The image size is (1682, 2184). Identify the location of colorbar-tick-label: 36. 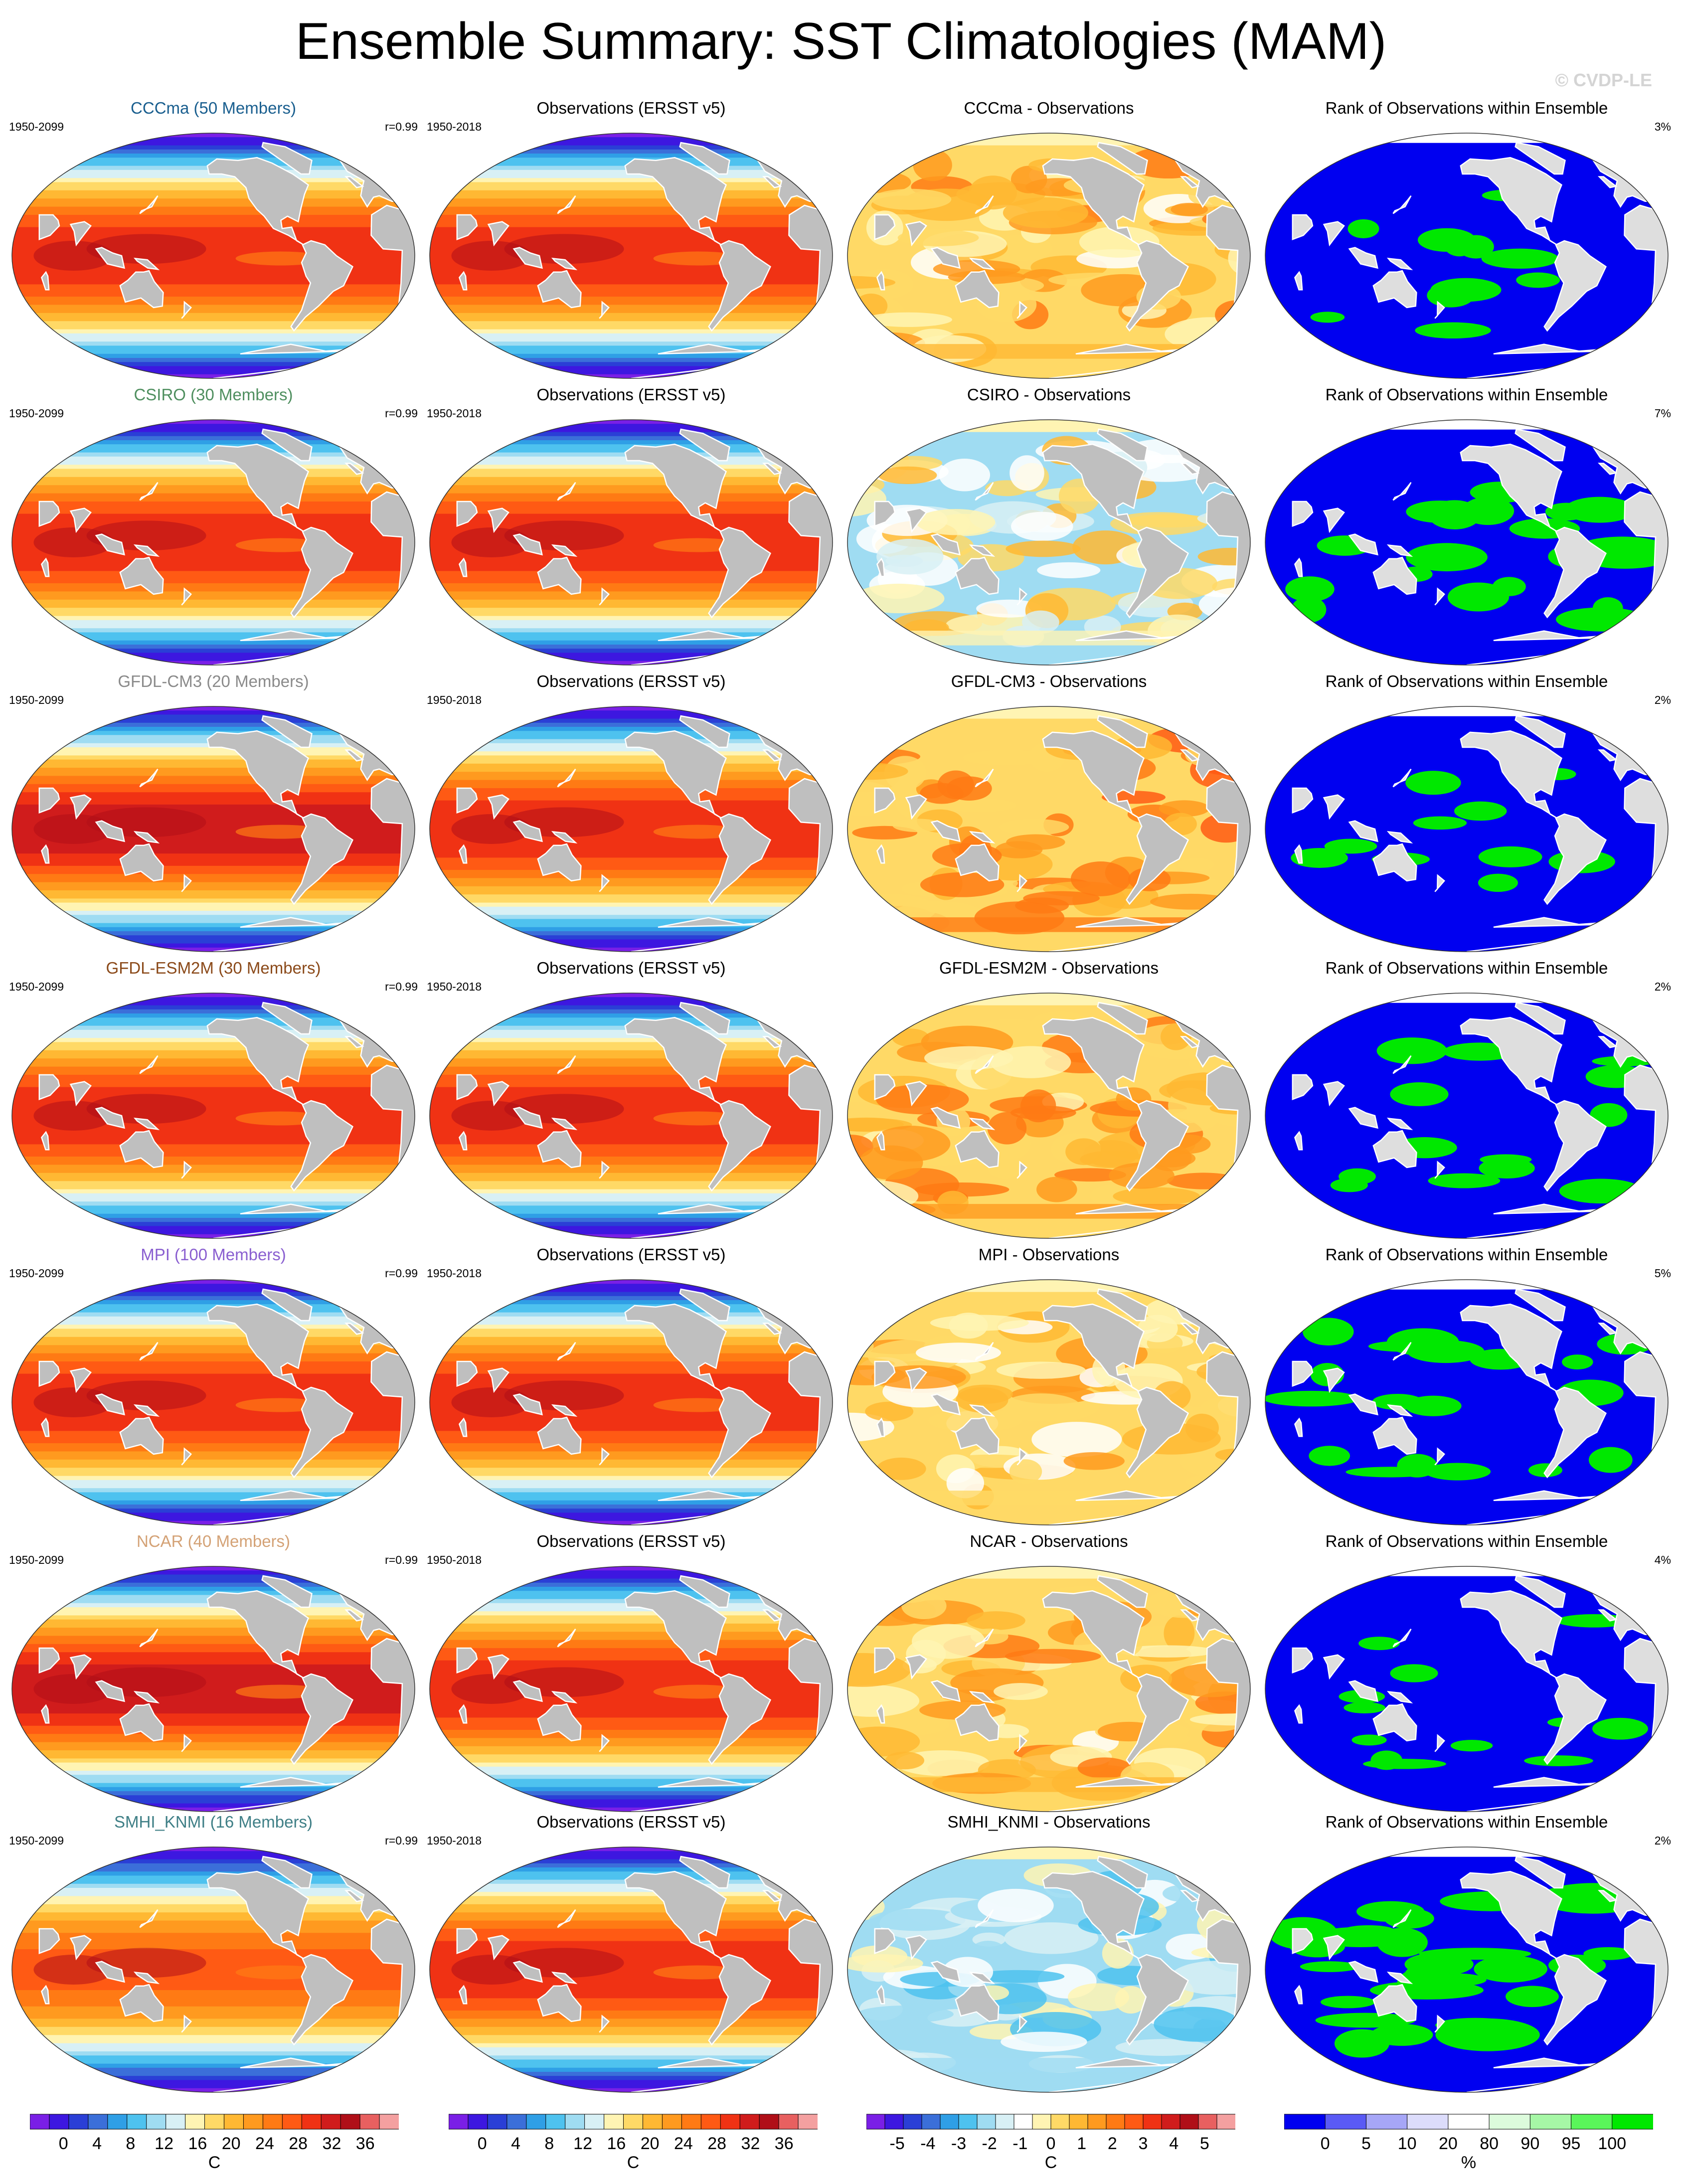
(784, 2143).